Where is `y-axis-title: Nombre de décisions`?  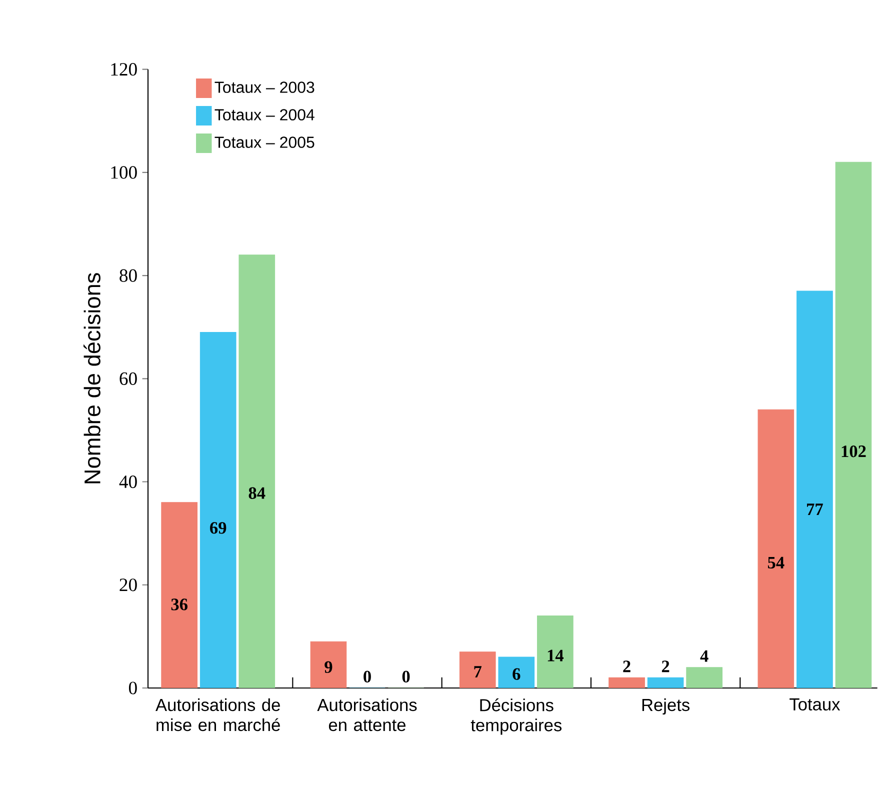 y-axis-title: Nombre de décisions is located at coordinates (92, 378).